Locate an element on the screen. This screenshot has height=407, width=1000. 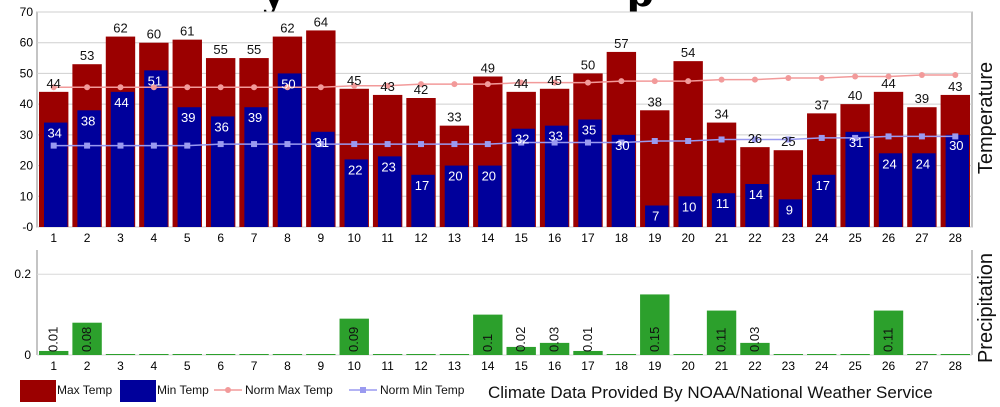
temperature-x-tick: 2 is located at coordinates (87, 238).